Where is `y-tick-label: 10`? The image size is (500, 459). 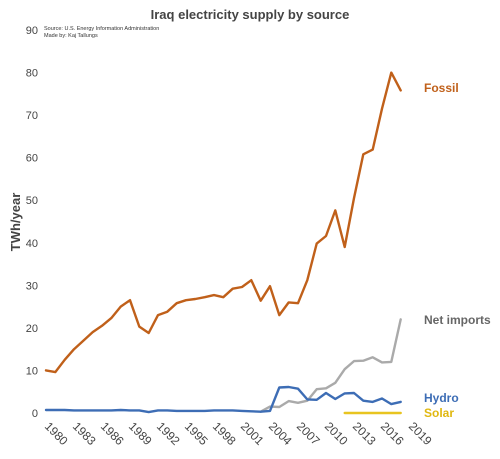
y-tick-label: 10 is located at coordinates (32, 371).